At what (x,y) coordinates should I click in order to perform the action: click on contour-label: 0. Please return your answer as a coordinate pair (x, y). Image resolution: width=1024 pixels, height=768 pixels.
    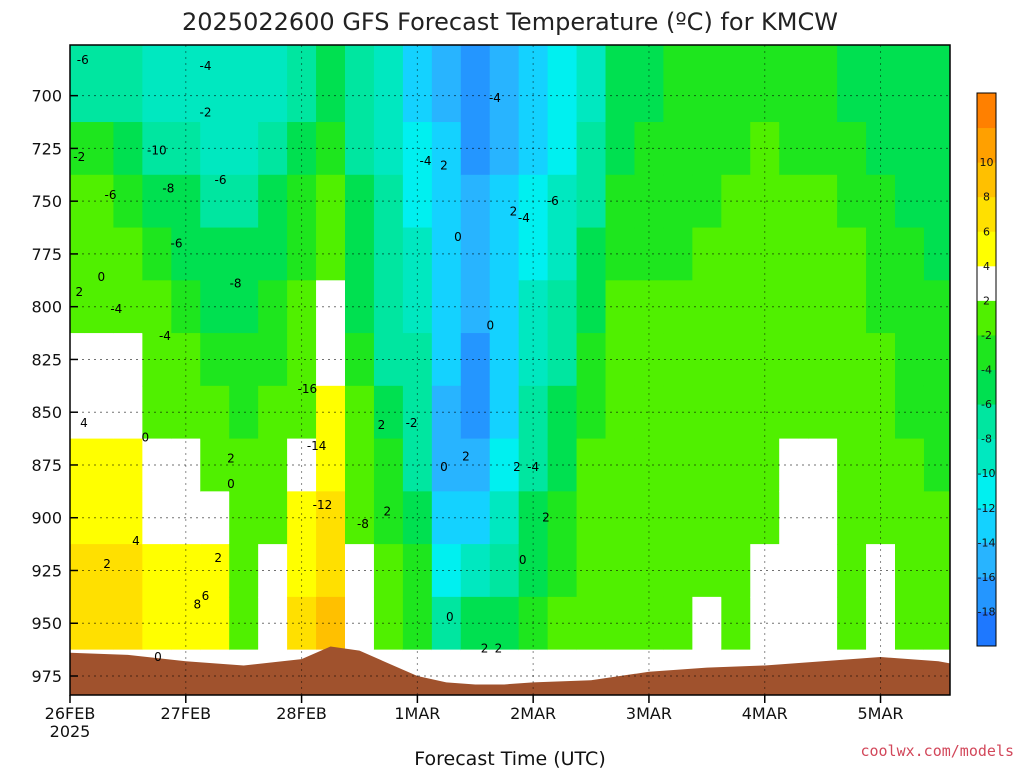
    Looking at the image, I should click on (444, 467).